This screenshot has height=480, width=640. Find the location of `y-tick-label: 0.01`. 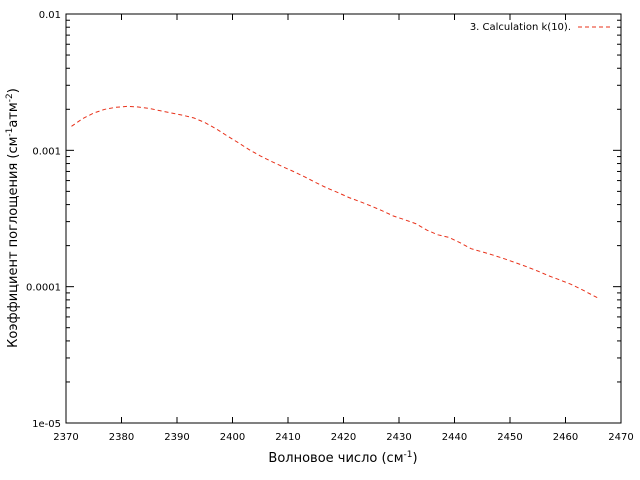

y-tick-label: 0.01 is located at coordinates (50, 15).